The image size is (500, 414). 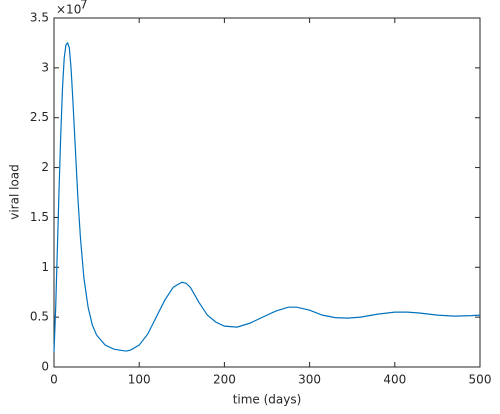 What do you see at coordinates (45, 67) in the screenshot?
I see `y-tick-label: 3` at bounding box center [45, 67].